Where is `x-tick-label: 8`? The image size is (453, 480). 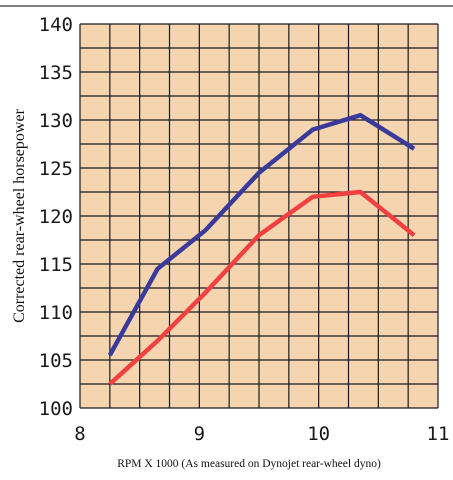
x-tick-label: 8 is located at coordinates (79, 434).